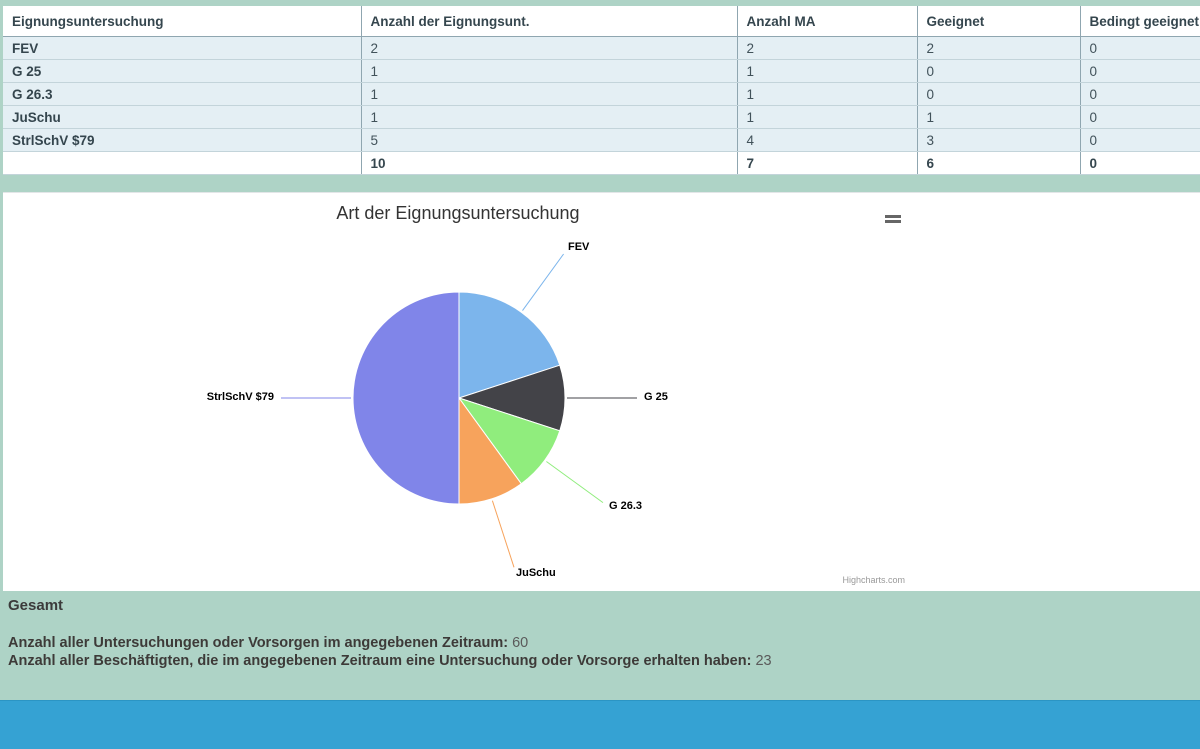  I want to click on pie-slice-label: FEV, so click(579, 247).